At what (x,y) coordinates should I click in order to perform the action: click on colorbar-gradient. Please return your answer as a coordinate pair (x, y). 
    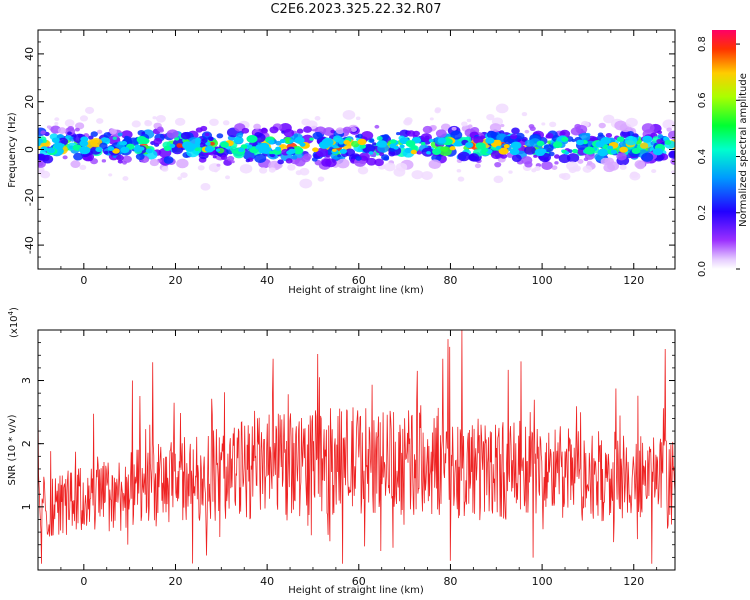
    Looking at the image, I should click on (724, 149).